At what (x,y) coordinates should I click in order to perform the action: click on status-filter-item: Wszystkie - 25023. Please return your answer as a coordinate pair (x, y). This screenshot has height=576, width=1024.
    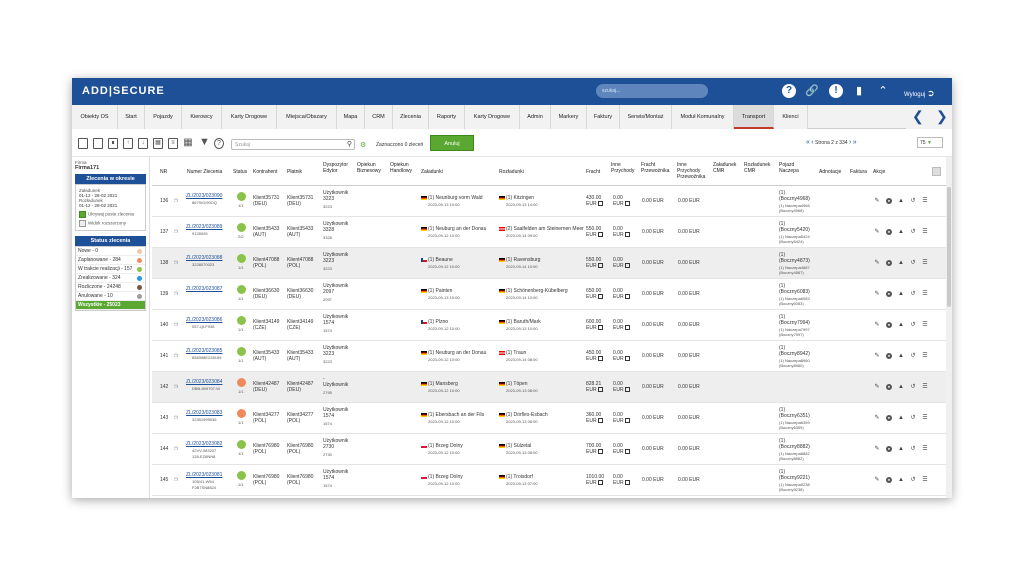
    Looking at the image, I should click on (110, 305).